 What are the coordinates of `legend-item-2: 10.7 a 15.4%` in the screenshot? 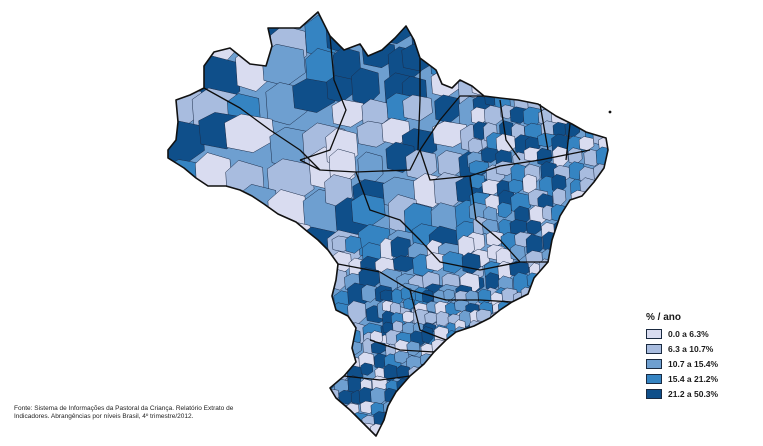 It's located at (701, 364).